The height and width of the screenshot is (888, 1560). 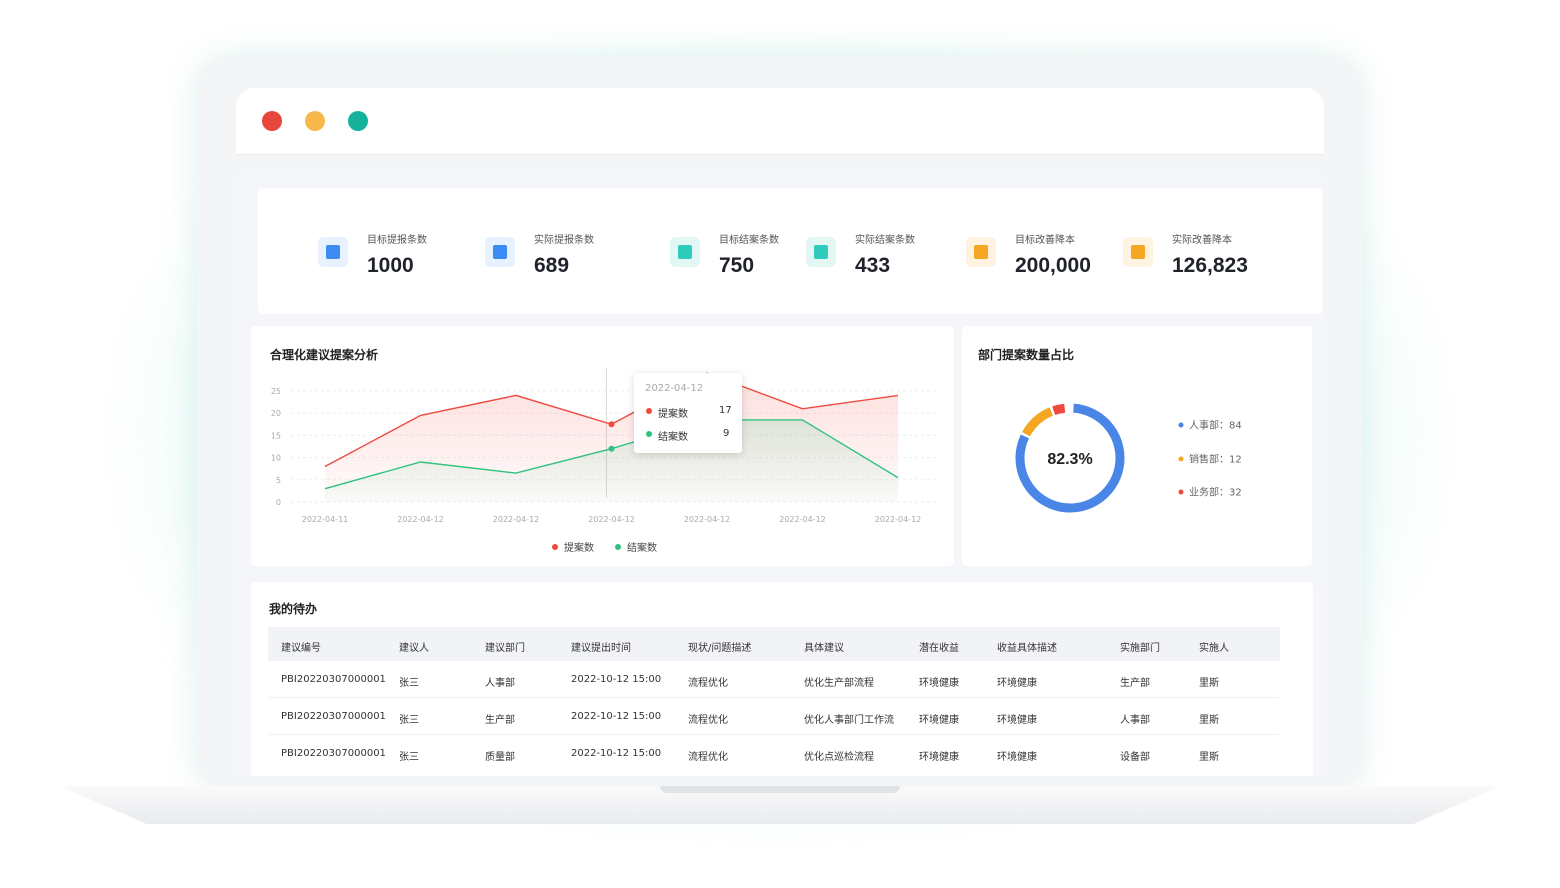 What do you see at coordinates (649, 411) in the screenshot?
I see `tooltip-dot-proposals` at bounding box center [649, 411].